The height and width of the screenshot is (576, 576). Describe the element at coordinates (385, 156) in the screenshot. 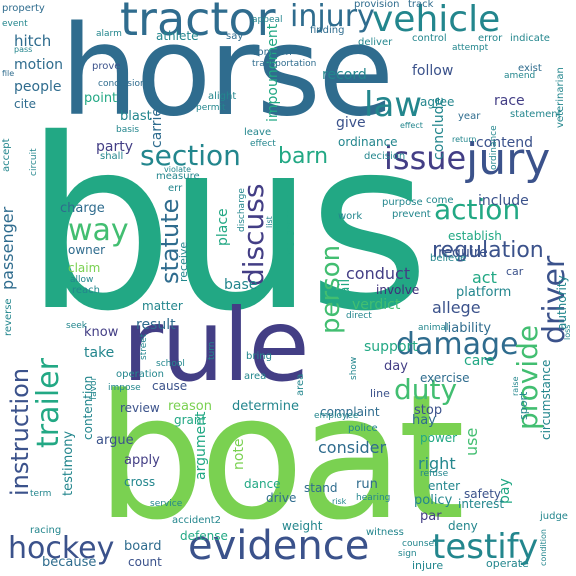

I see `word-leave: decision` at that location.